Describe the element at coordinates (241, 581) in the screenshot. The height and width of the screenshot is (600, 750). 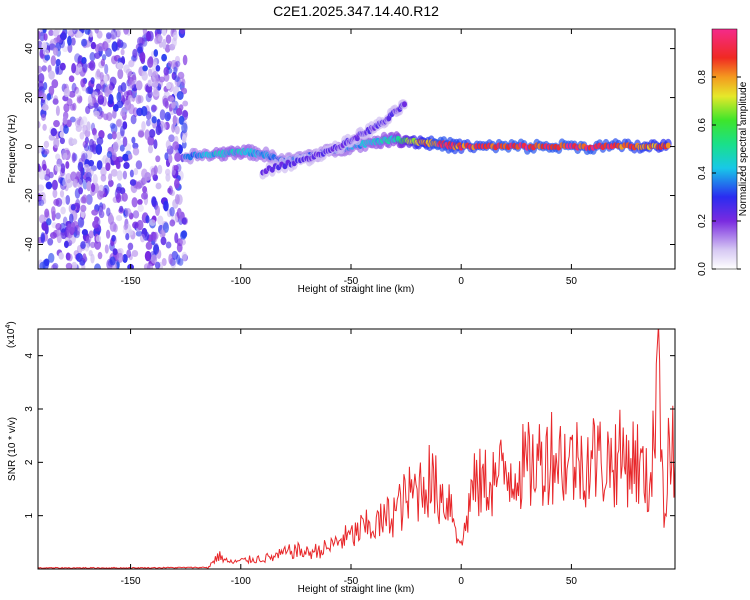
I see `x-tick-label: -100` at that location.